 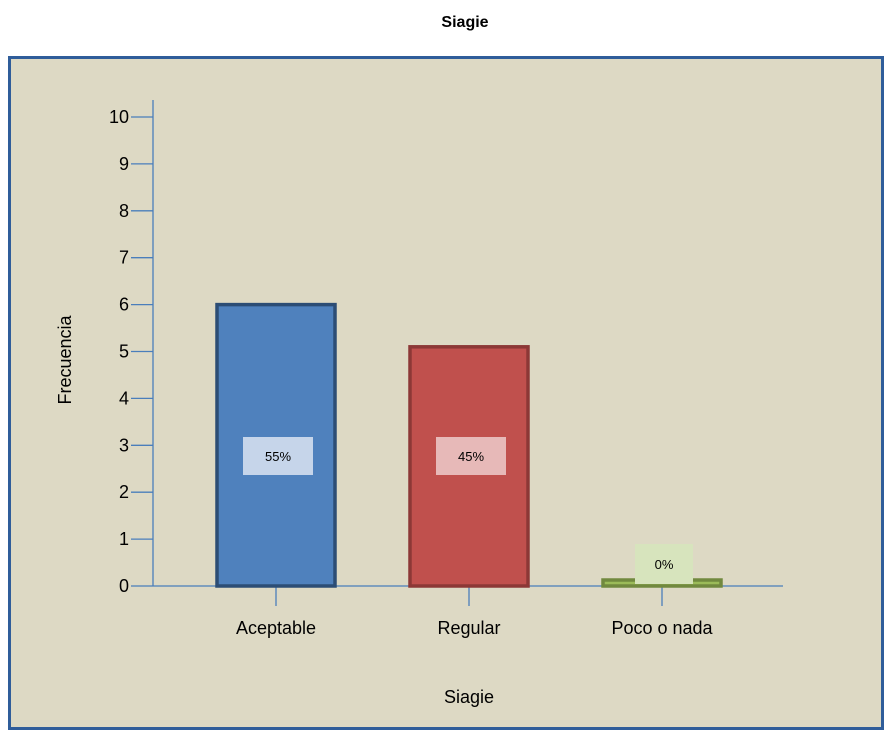 What do you see at coordinates (124, 164) in the screenshot?
I see `y-tick-label: 9` at bounding box center [124, 164].